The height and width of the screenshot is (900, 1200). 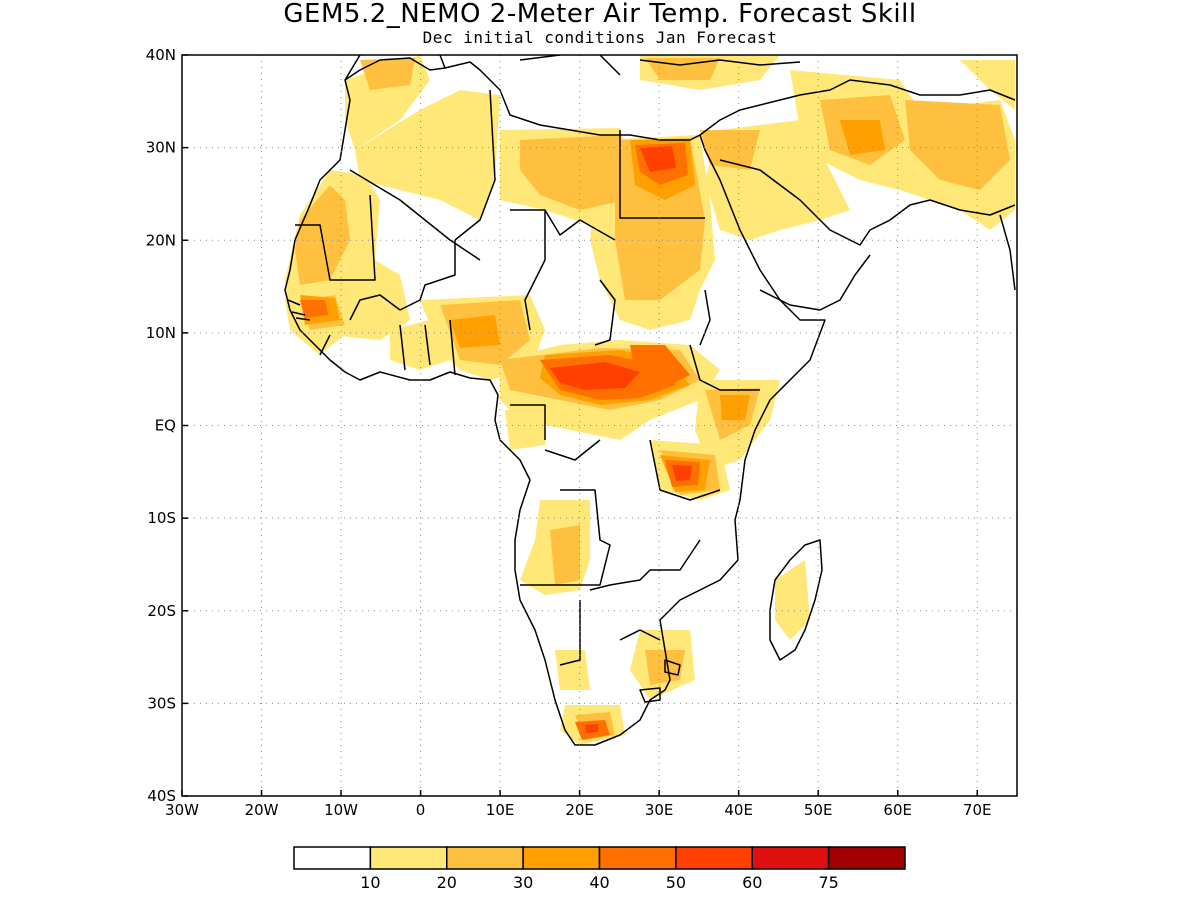 What do you see at coordinates (161, 55) in the screenshot?
I see `lat-tick-label: 40N` at bounding box center [161, 55].